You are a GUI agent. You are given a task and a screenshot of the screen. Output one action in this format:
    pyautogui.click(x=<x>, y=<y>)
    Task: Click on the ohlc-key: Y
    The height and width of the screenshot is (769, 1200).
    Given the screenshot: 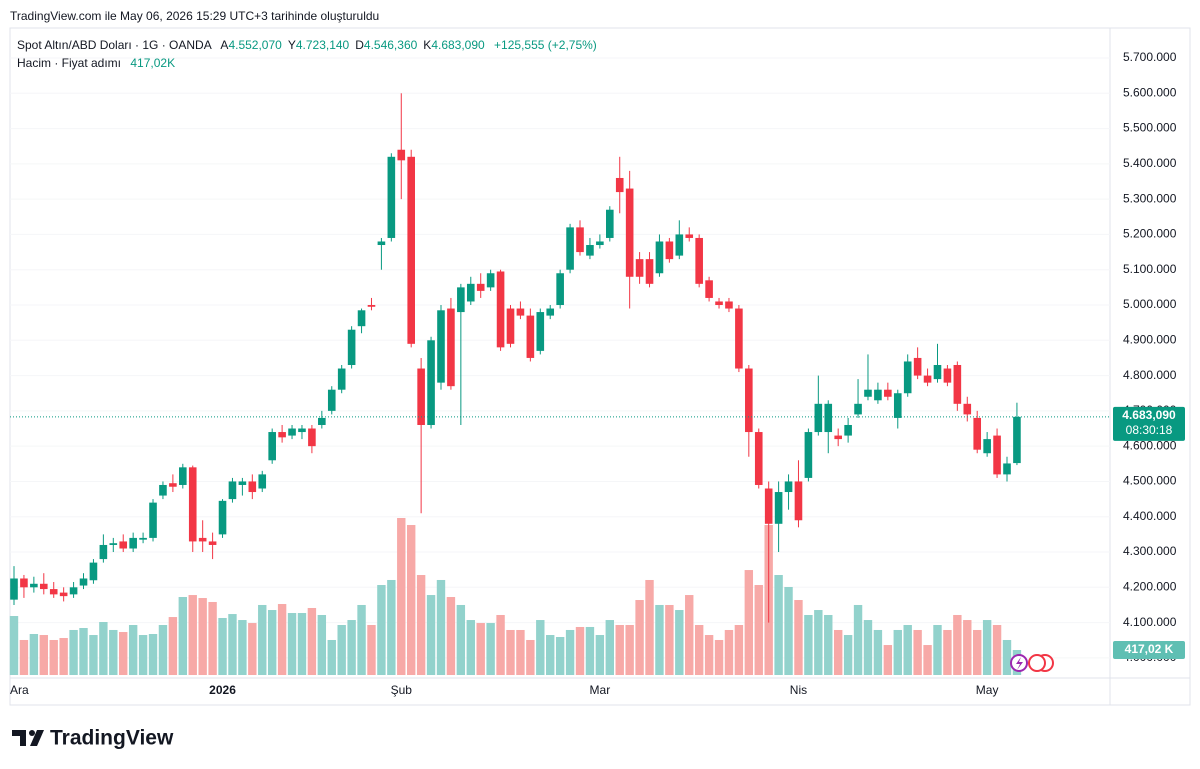 What is the action you would take?
    pyautogui.click(x=291, y=45)
    